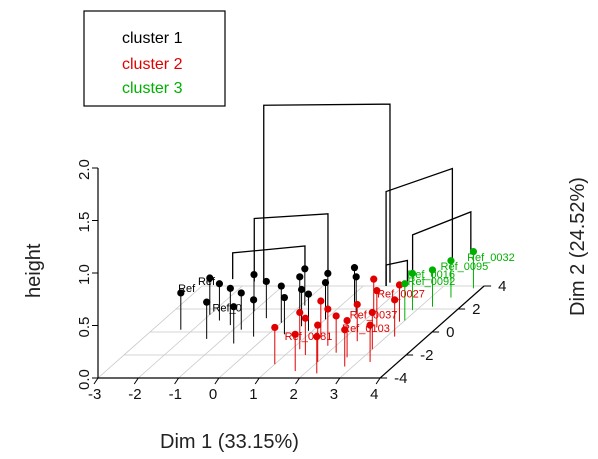  I want to click on point-label-cluster-2: Ref_0103, so click(366, 329).